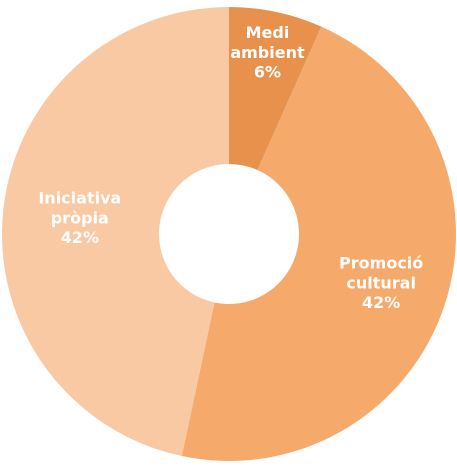 This screenshot has width=457, height=468. Describe the element at coordinates (267, 42) in the screenshot. I see `slice-category-label: Medi ambient` at that location.